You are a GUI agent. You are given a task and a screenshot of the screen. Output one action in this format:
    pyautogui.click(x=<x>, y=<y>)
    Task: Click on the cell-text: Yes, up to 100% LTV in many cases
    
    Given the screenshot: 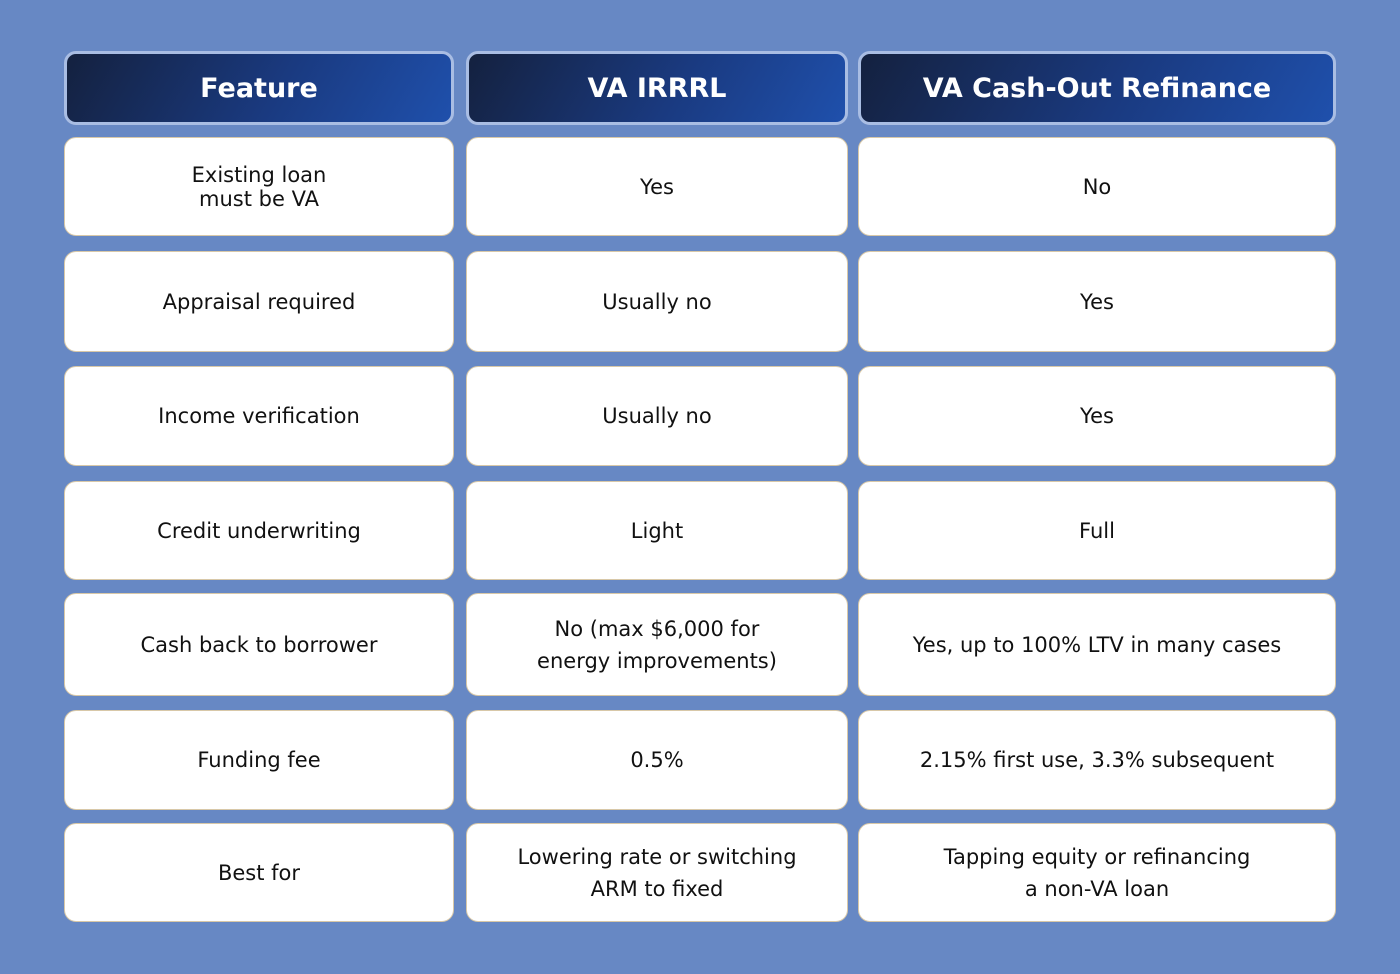 What is the action you would take?
    pyautogui.click(x=1097, y=644)
    